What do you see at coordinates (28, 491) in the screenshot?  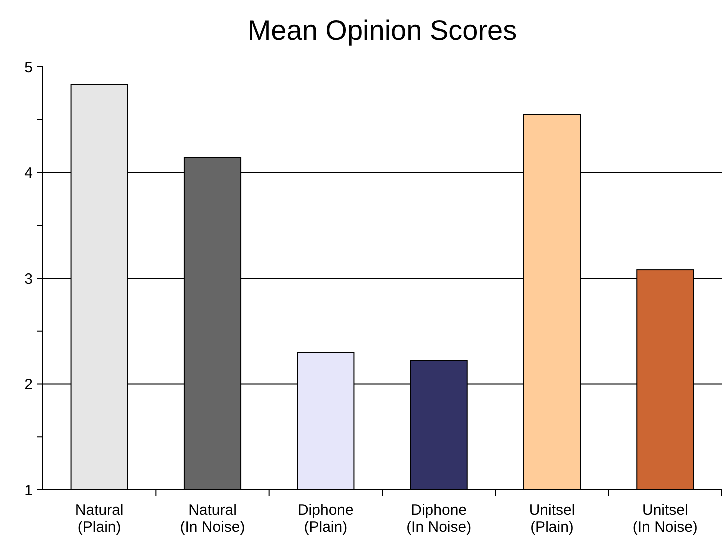 I see `y-tick-label: 1` at bounding box center [28, 491].